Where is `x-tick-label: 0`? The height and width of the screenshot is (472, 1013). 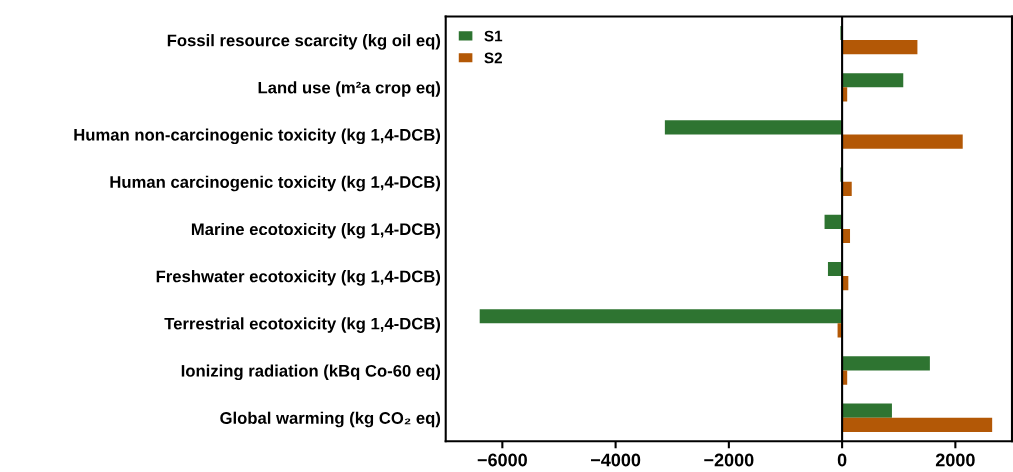
x-tick-label: 0 is located at coordinates (842, 460).